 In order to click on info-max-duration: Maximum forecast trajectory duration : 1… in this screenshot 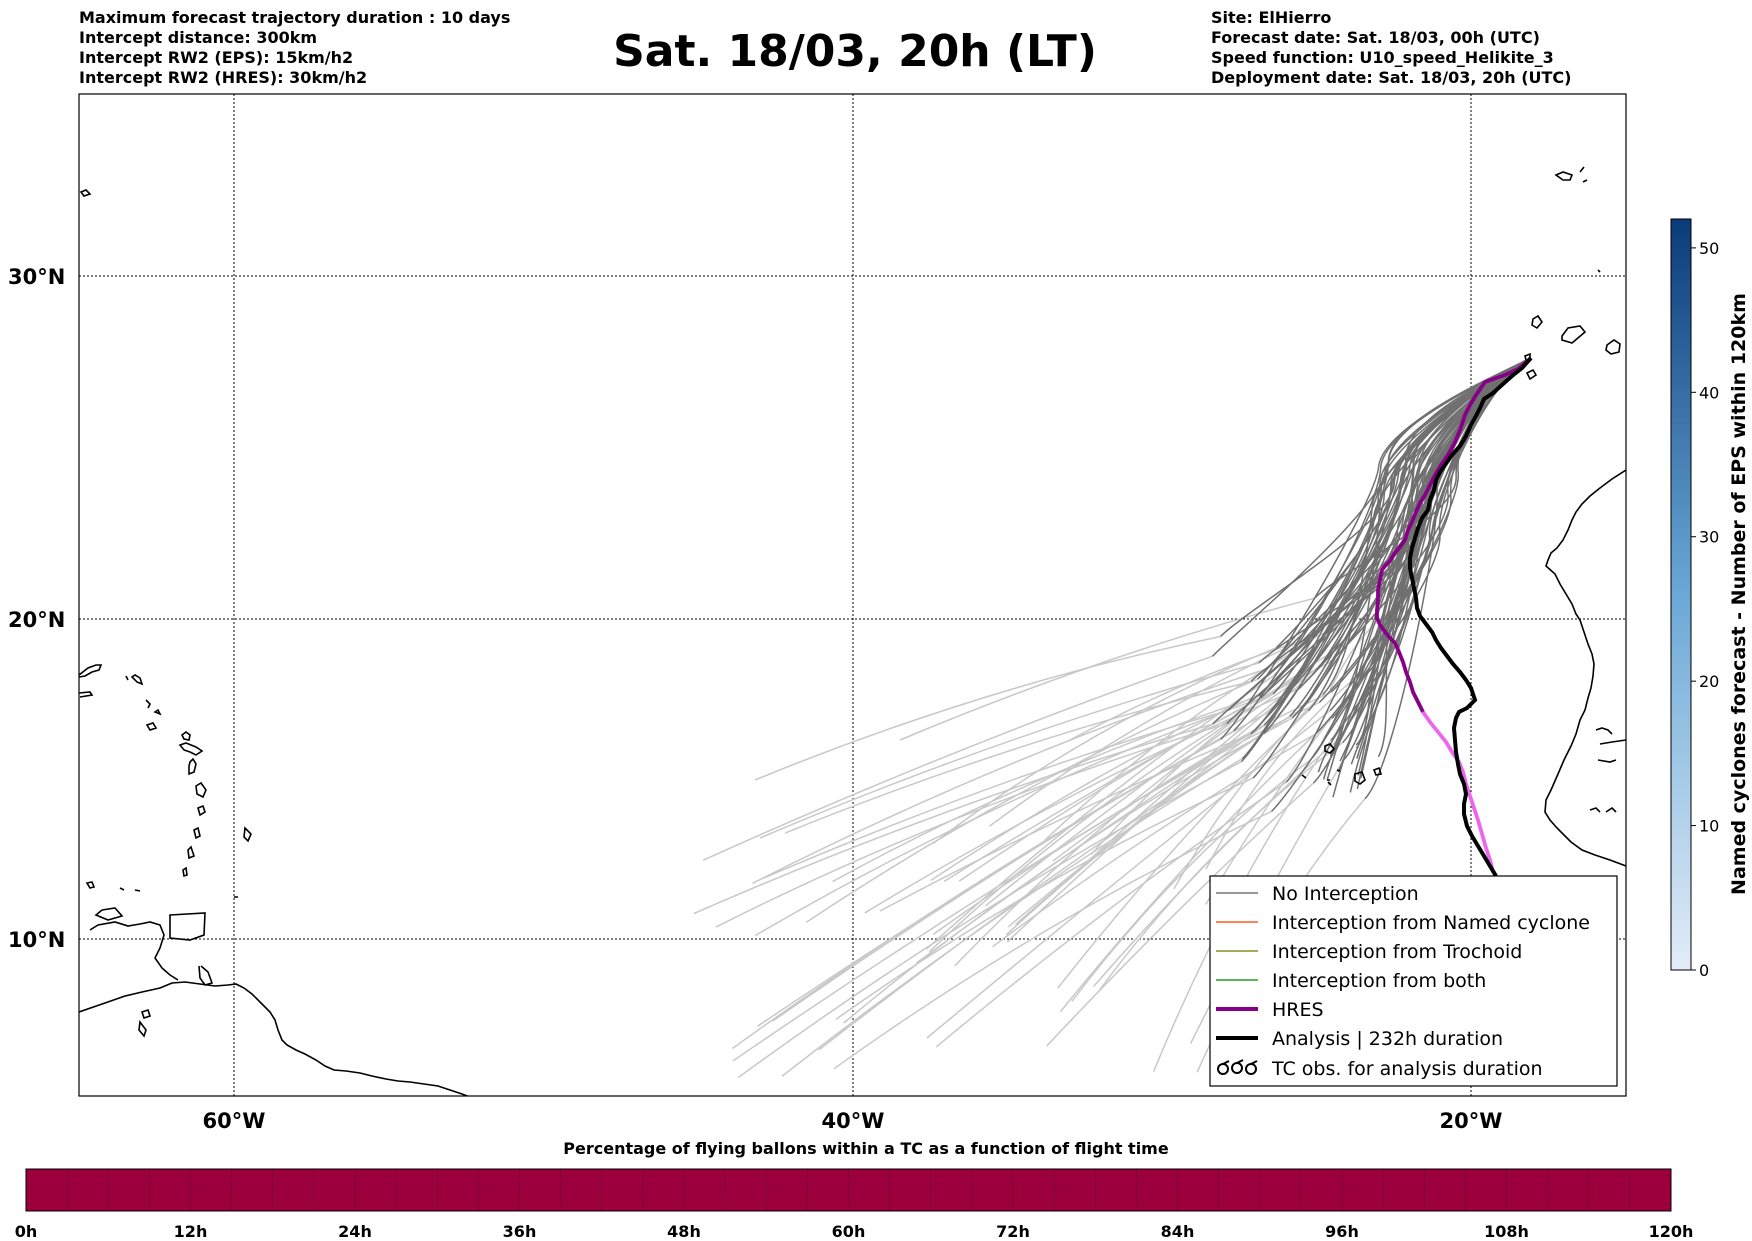, I will do `click(295, 17)`.